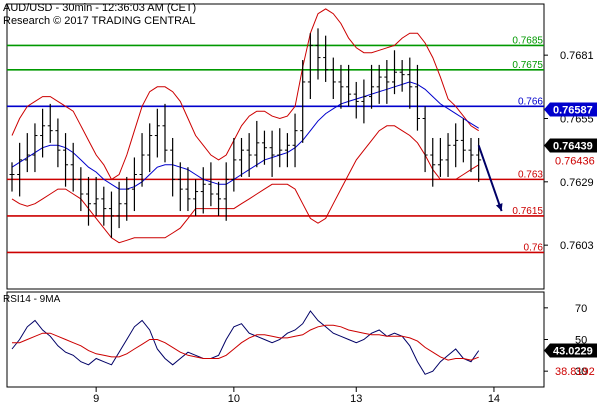 The width and height of the screenshot is (599, 410). What do you see at coordinates (234, 399) in the screenshot?
I see `x-label-1: 10` at bounding box center [234, 399].